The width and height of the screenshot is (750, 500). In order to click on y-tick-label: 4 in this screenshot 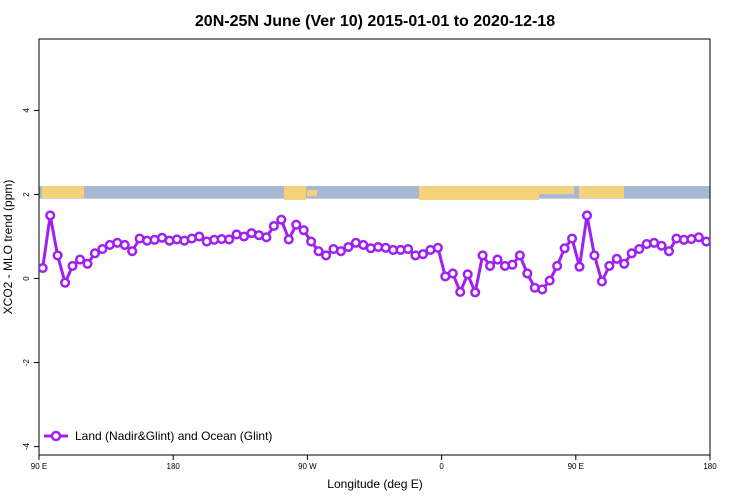, I will do `click(26, 110)`.